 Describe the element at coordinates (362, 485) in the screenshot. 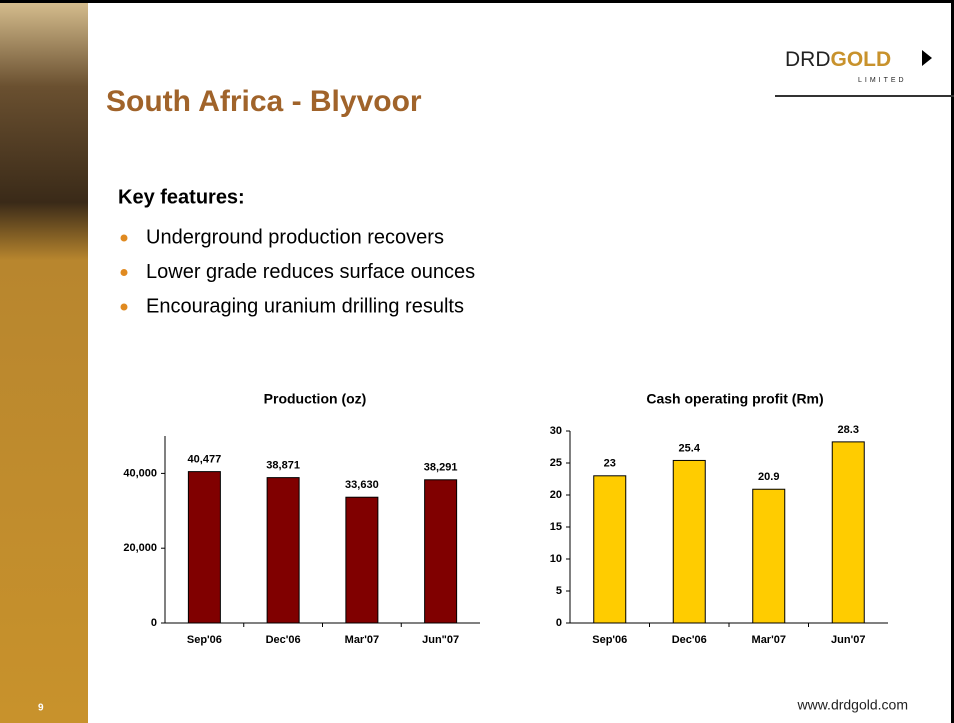

I see `value-label: 33,630` at that location.